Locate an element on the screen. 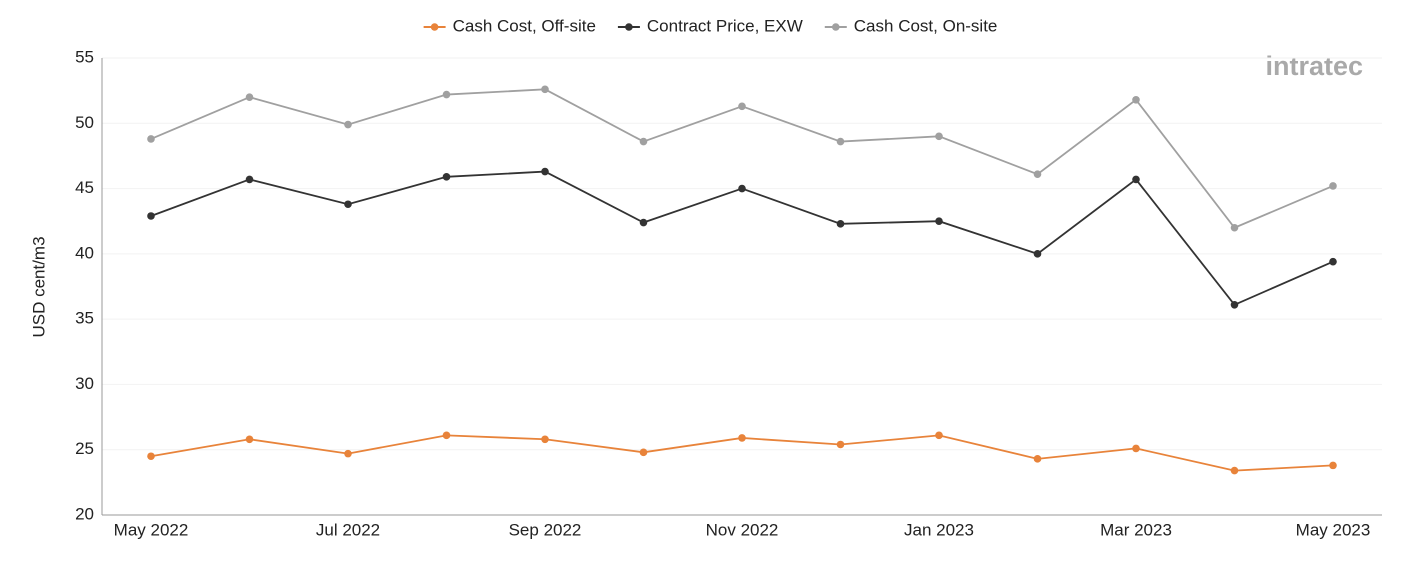 The height and width of the screenshot is (561, 1401). x-tick-label: Mar 2023 is located at coordinates (1136, 529).